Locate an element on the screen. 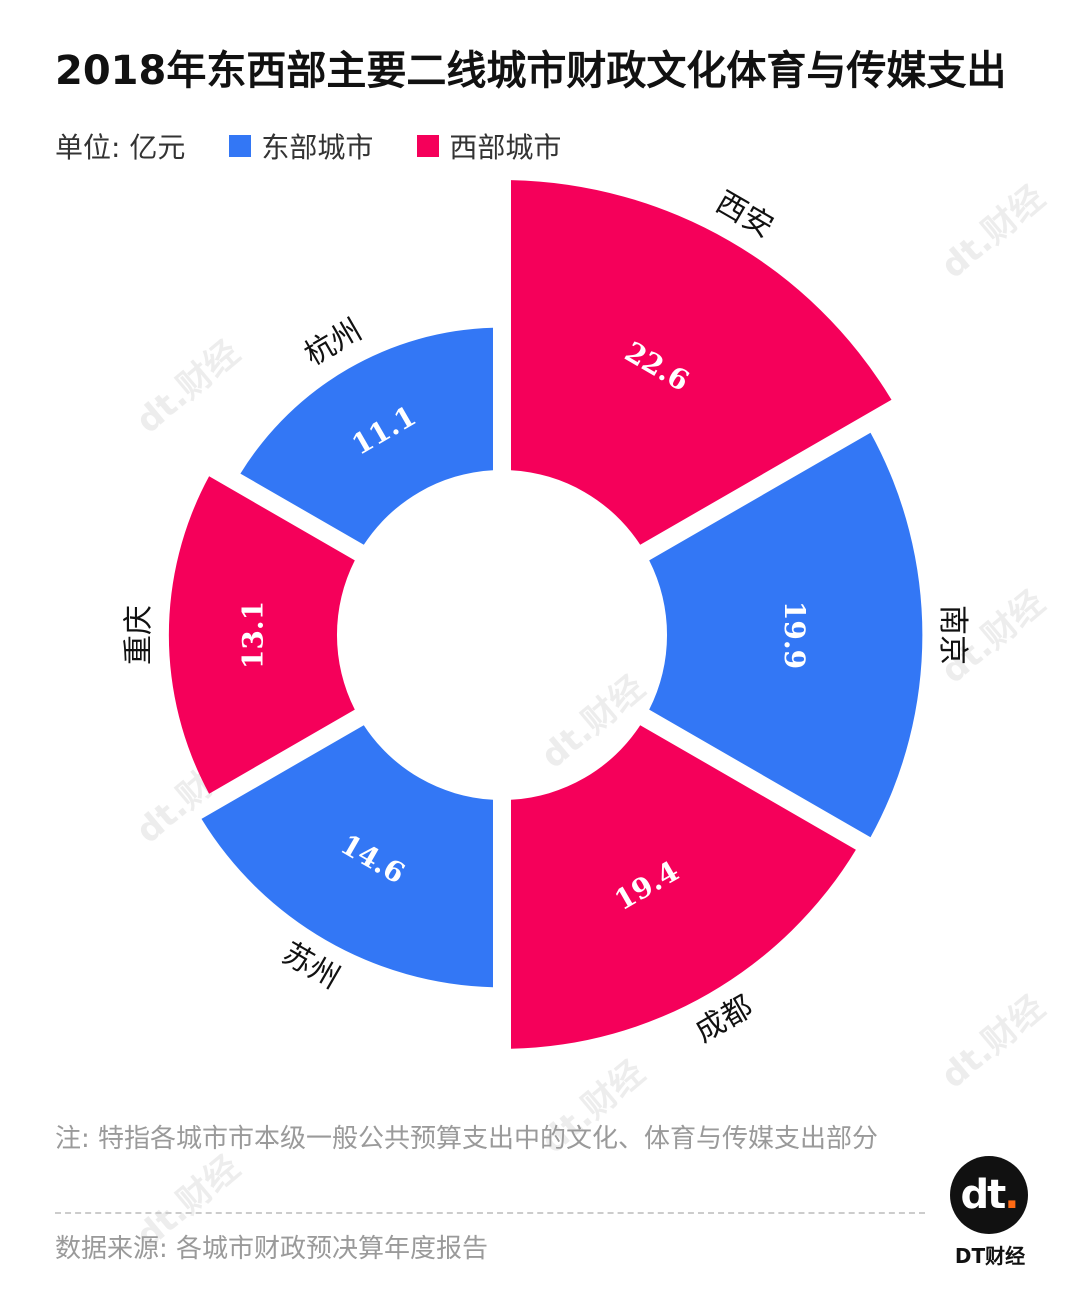 The width and height of the screenshot is (1080, 1289). chart-title: 2018年东西部主要二线城市财政文化体育与传媒支出 is located at coordinates (531, 71).